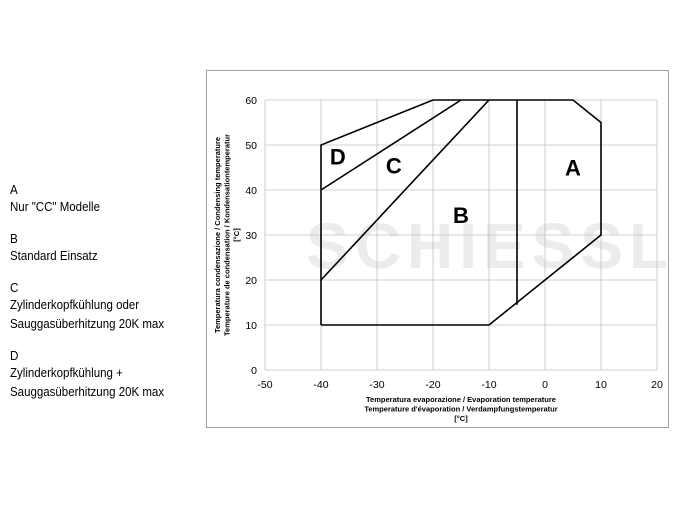 The width and height of the screenshot is (685, 514). Describe the element at coordinates (14, 189) in the screenshot. I see `legend-key: A` at that location.